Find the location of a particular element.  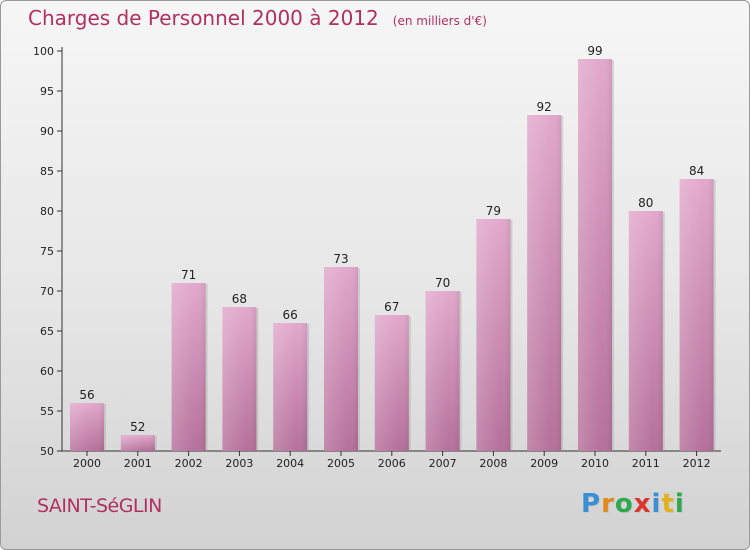

data-label: 68 is located at coordinates (239, 299).